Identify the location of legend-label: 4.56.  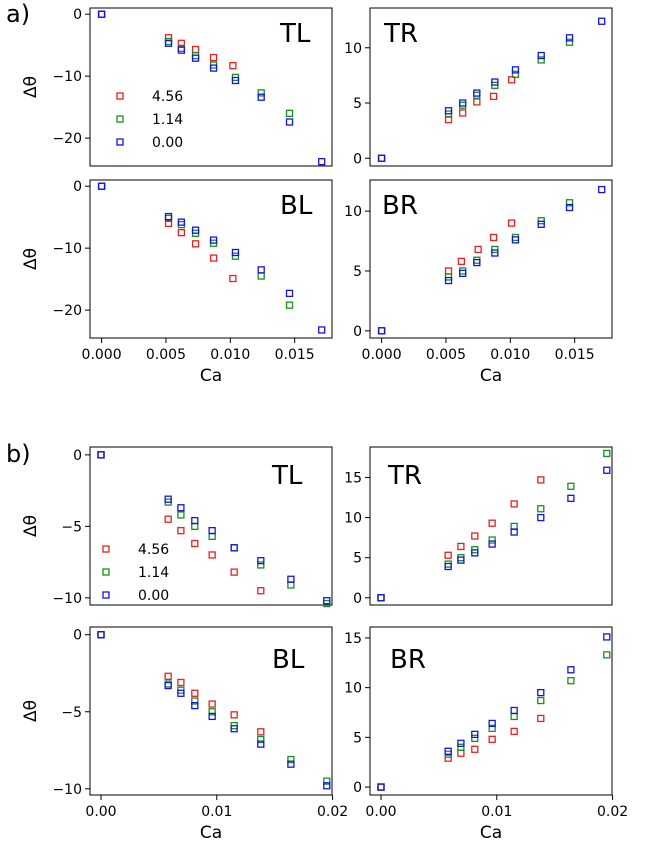
(167, 97).